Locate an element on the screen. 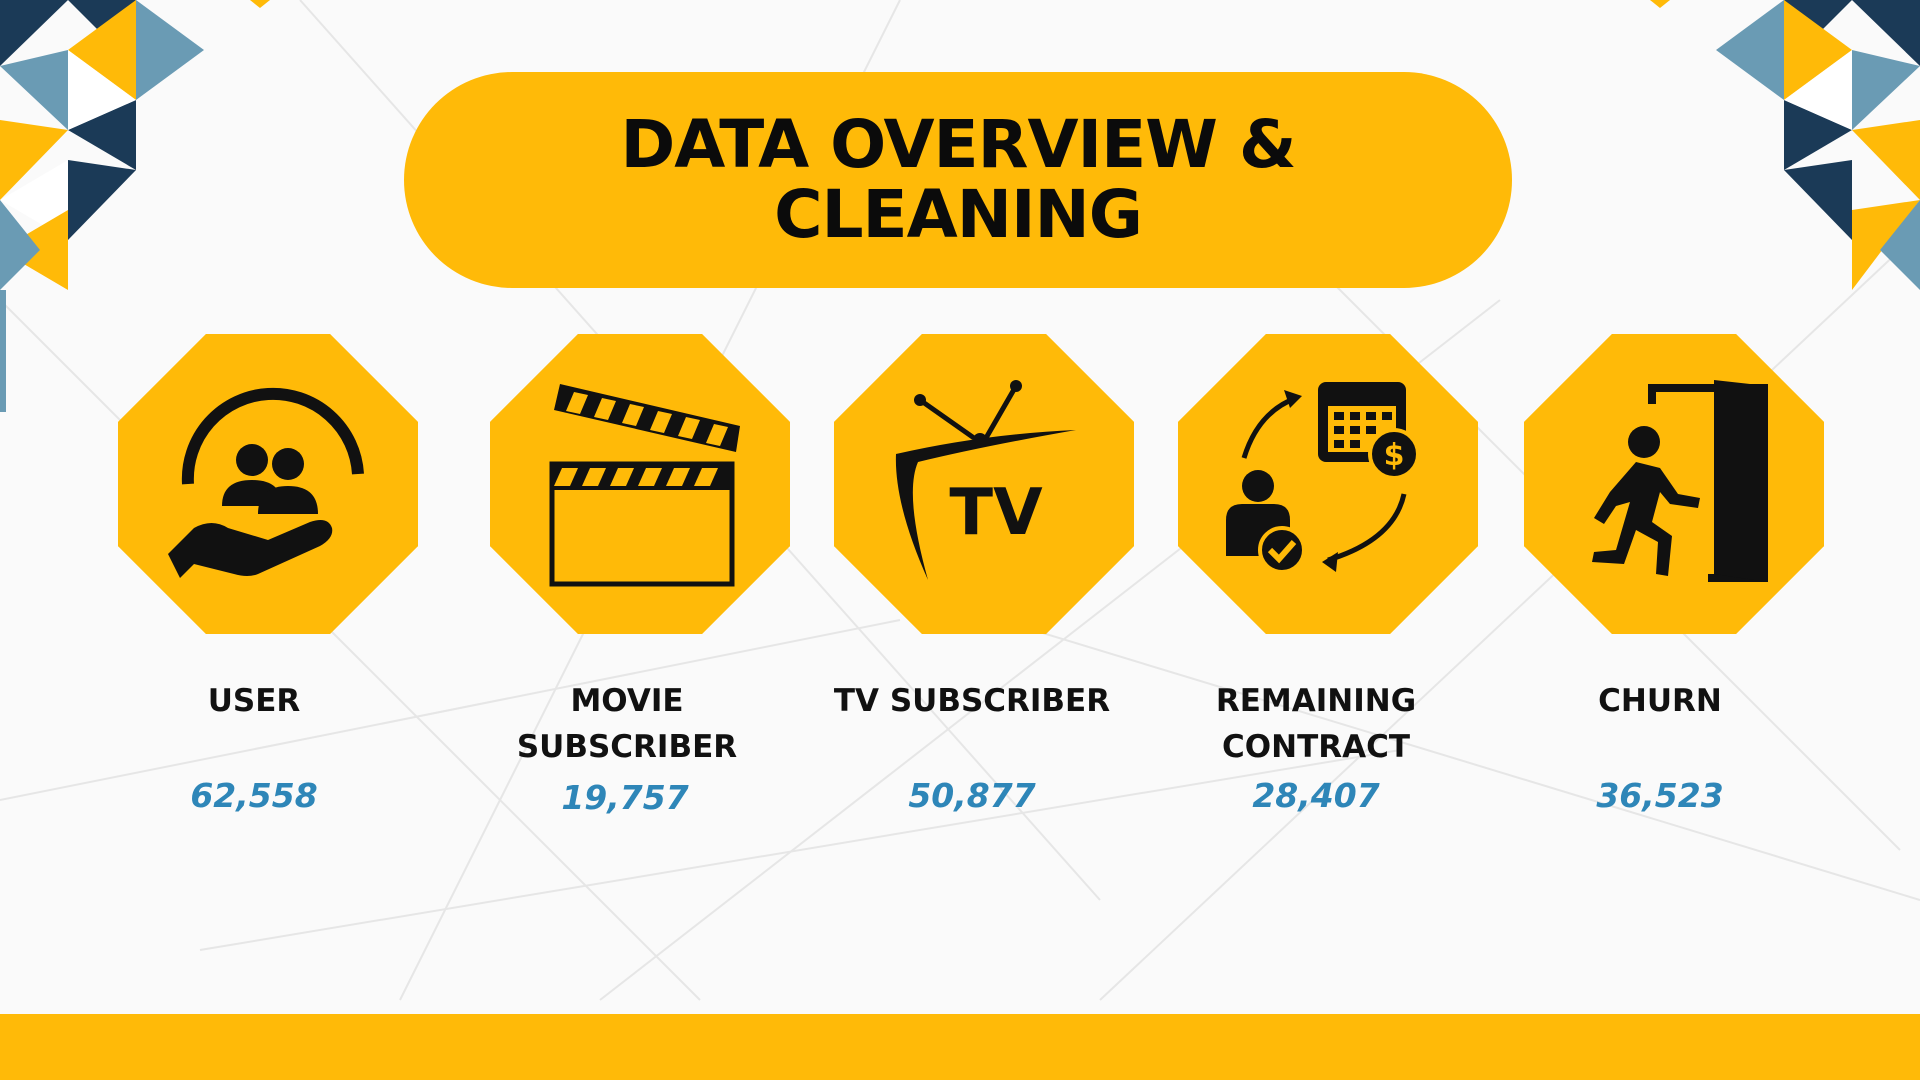  clapperboard-icon is located at coordinates (644, 485).